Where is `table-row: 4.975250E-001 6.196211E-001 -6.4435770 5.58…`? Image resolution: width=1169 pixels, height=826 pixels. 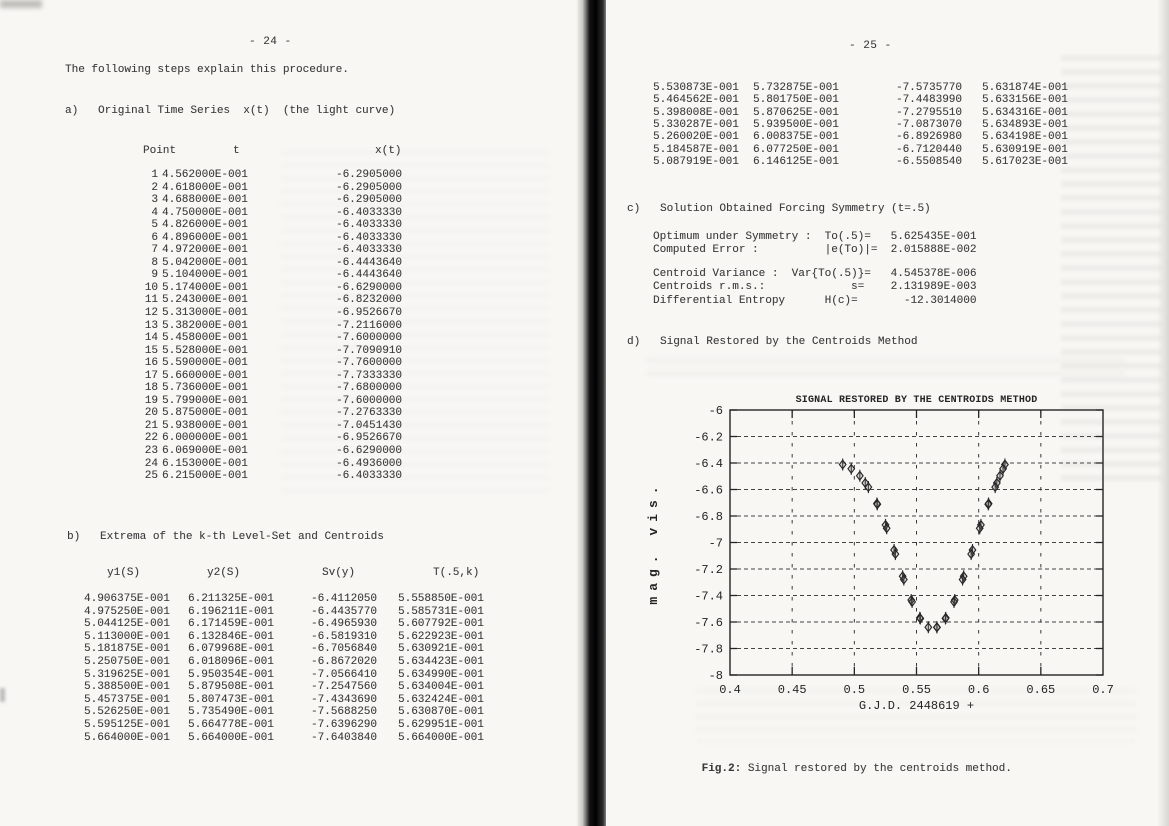 table-row: 4.975250E-001 6.196211E-001 -6.4435770 5.58… is located at coordinates (291, 612).